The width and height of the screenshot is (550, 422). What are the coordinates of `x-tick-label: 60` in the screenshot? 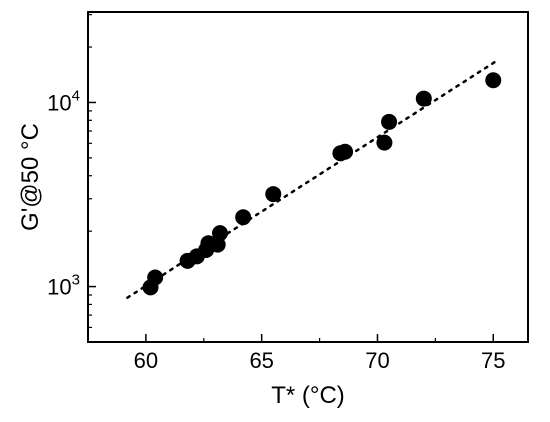 It's located at (146, 360).